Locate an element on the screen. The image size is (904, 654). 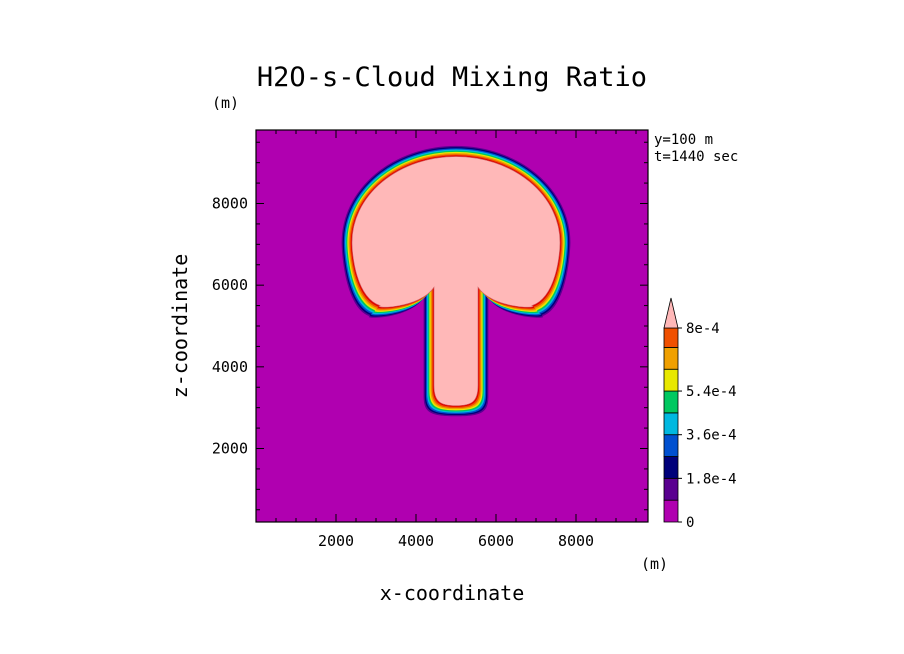
y-tick-label: 8000 is located at coordinates (230, 204).